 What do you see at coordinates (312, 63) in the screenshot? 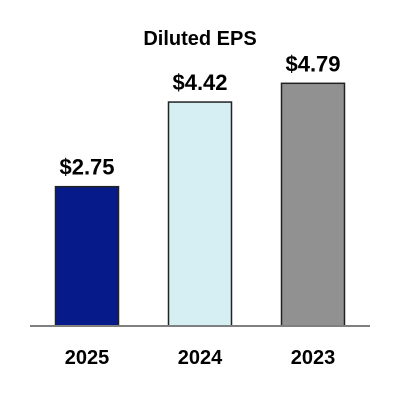
I see `bar-value-label-2023: $4.79` at bounding box center [312, 63].